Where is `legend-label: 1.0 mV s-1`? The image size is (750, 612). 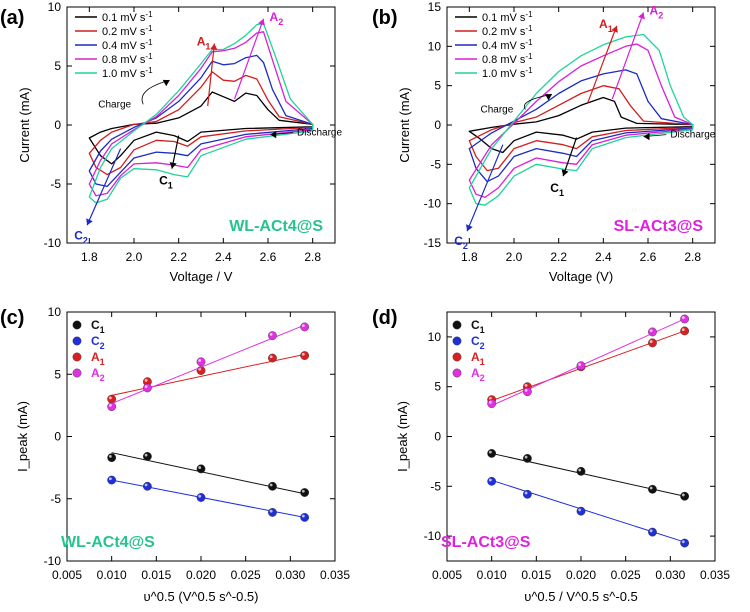 legend-label: 1.0 mV s-1 is located at coordinates (127, 73).